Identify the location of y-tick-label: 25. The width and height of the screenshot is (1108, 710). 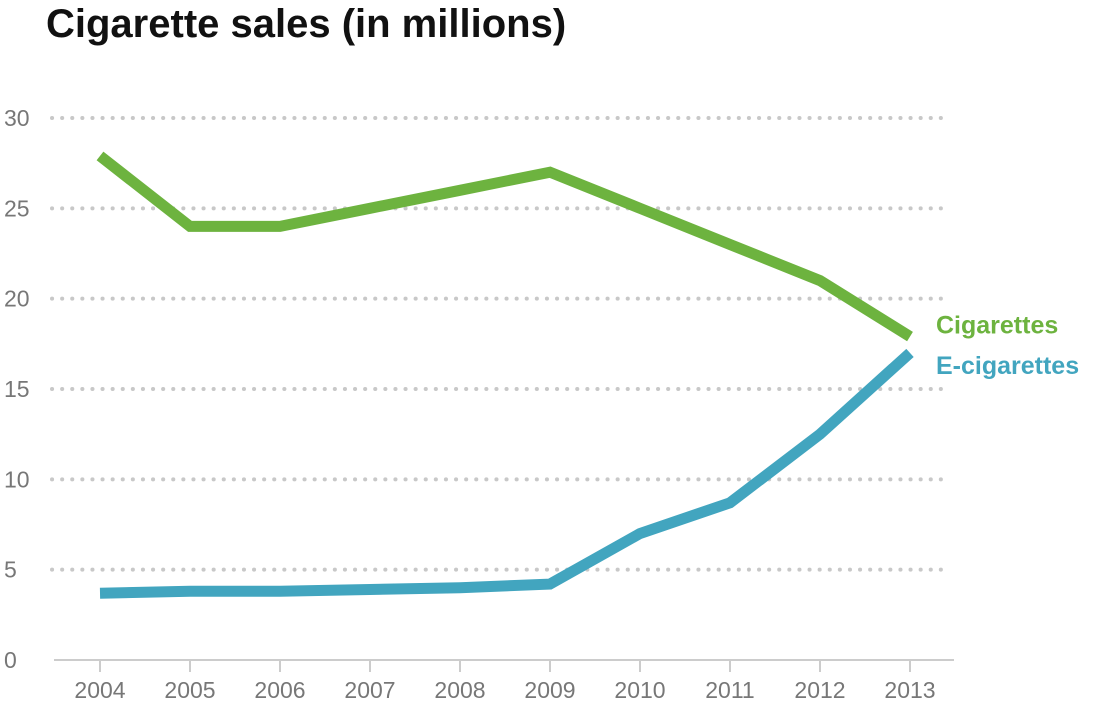
(17, 208).